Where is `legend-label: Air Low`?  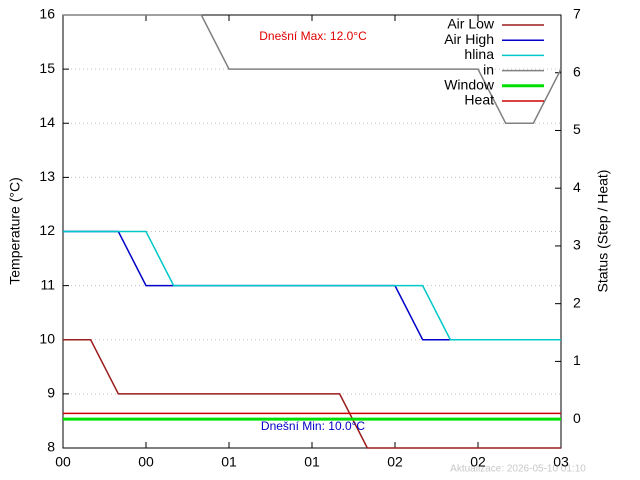 legend-label: Air Low is located at coordinates (471, 24).